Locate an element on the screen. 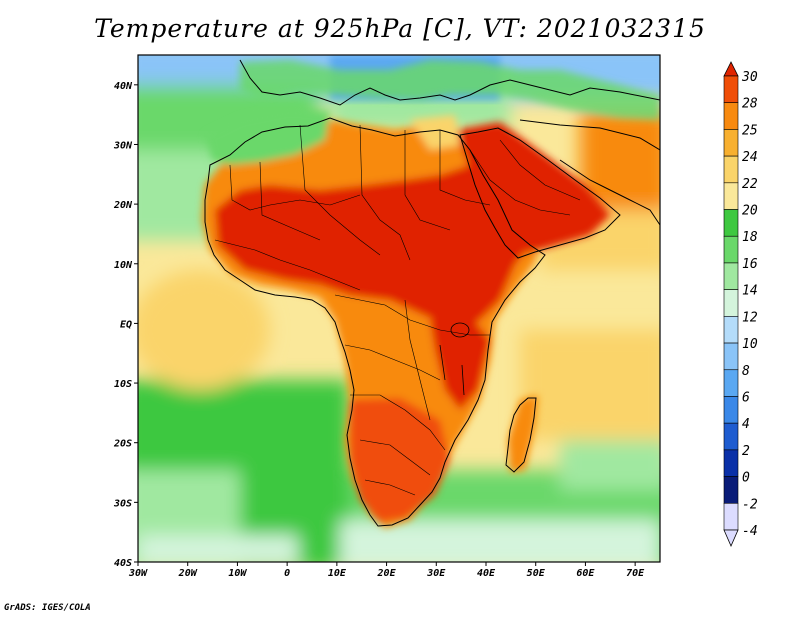  land-europe-cool is located at coordinates (450, 90).